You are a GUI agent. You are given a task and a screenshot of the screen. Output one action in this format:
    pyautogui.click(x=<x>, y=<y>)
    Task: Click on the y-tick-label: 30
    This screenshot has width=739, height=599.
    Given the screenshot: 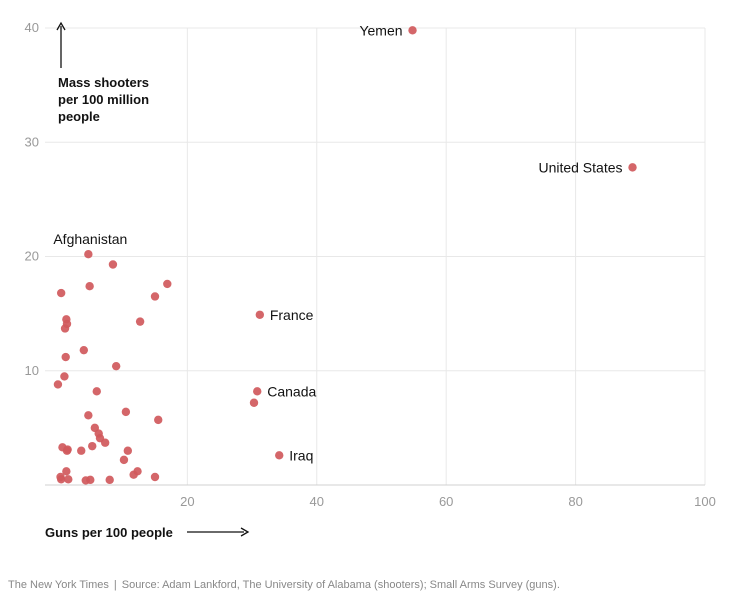 What is the action you would take?
    pyautogui.click(x=32, y=141)
    